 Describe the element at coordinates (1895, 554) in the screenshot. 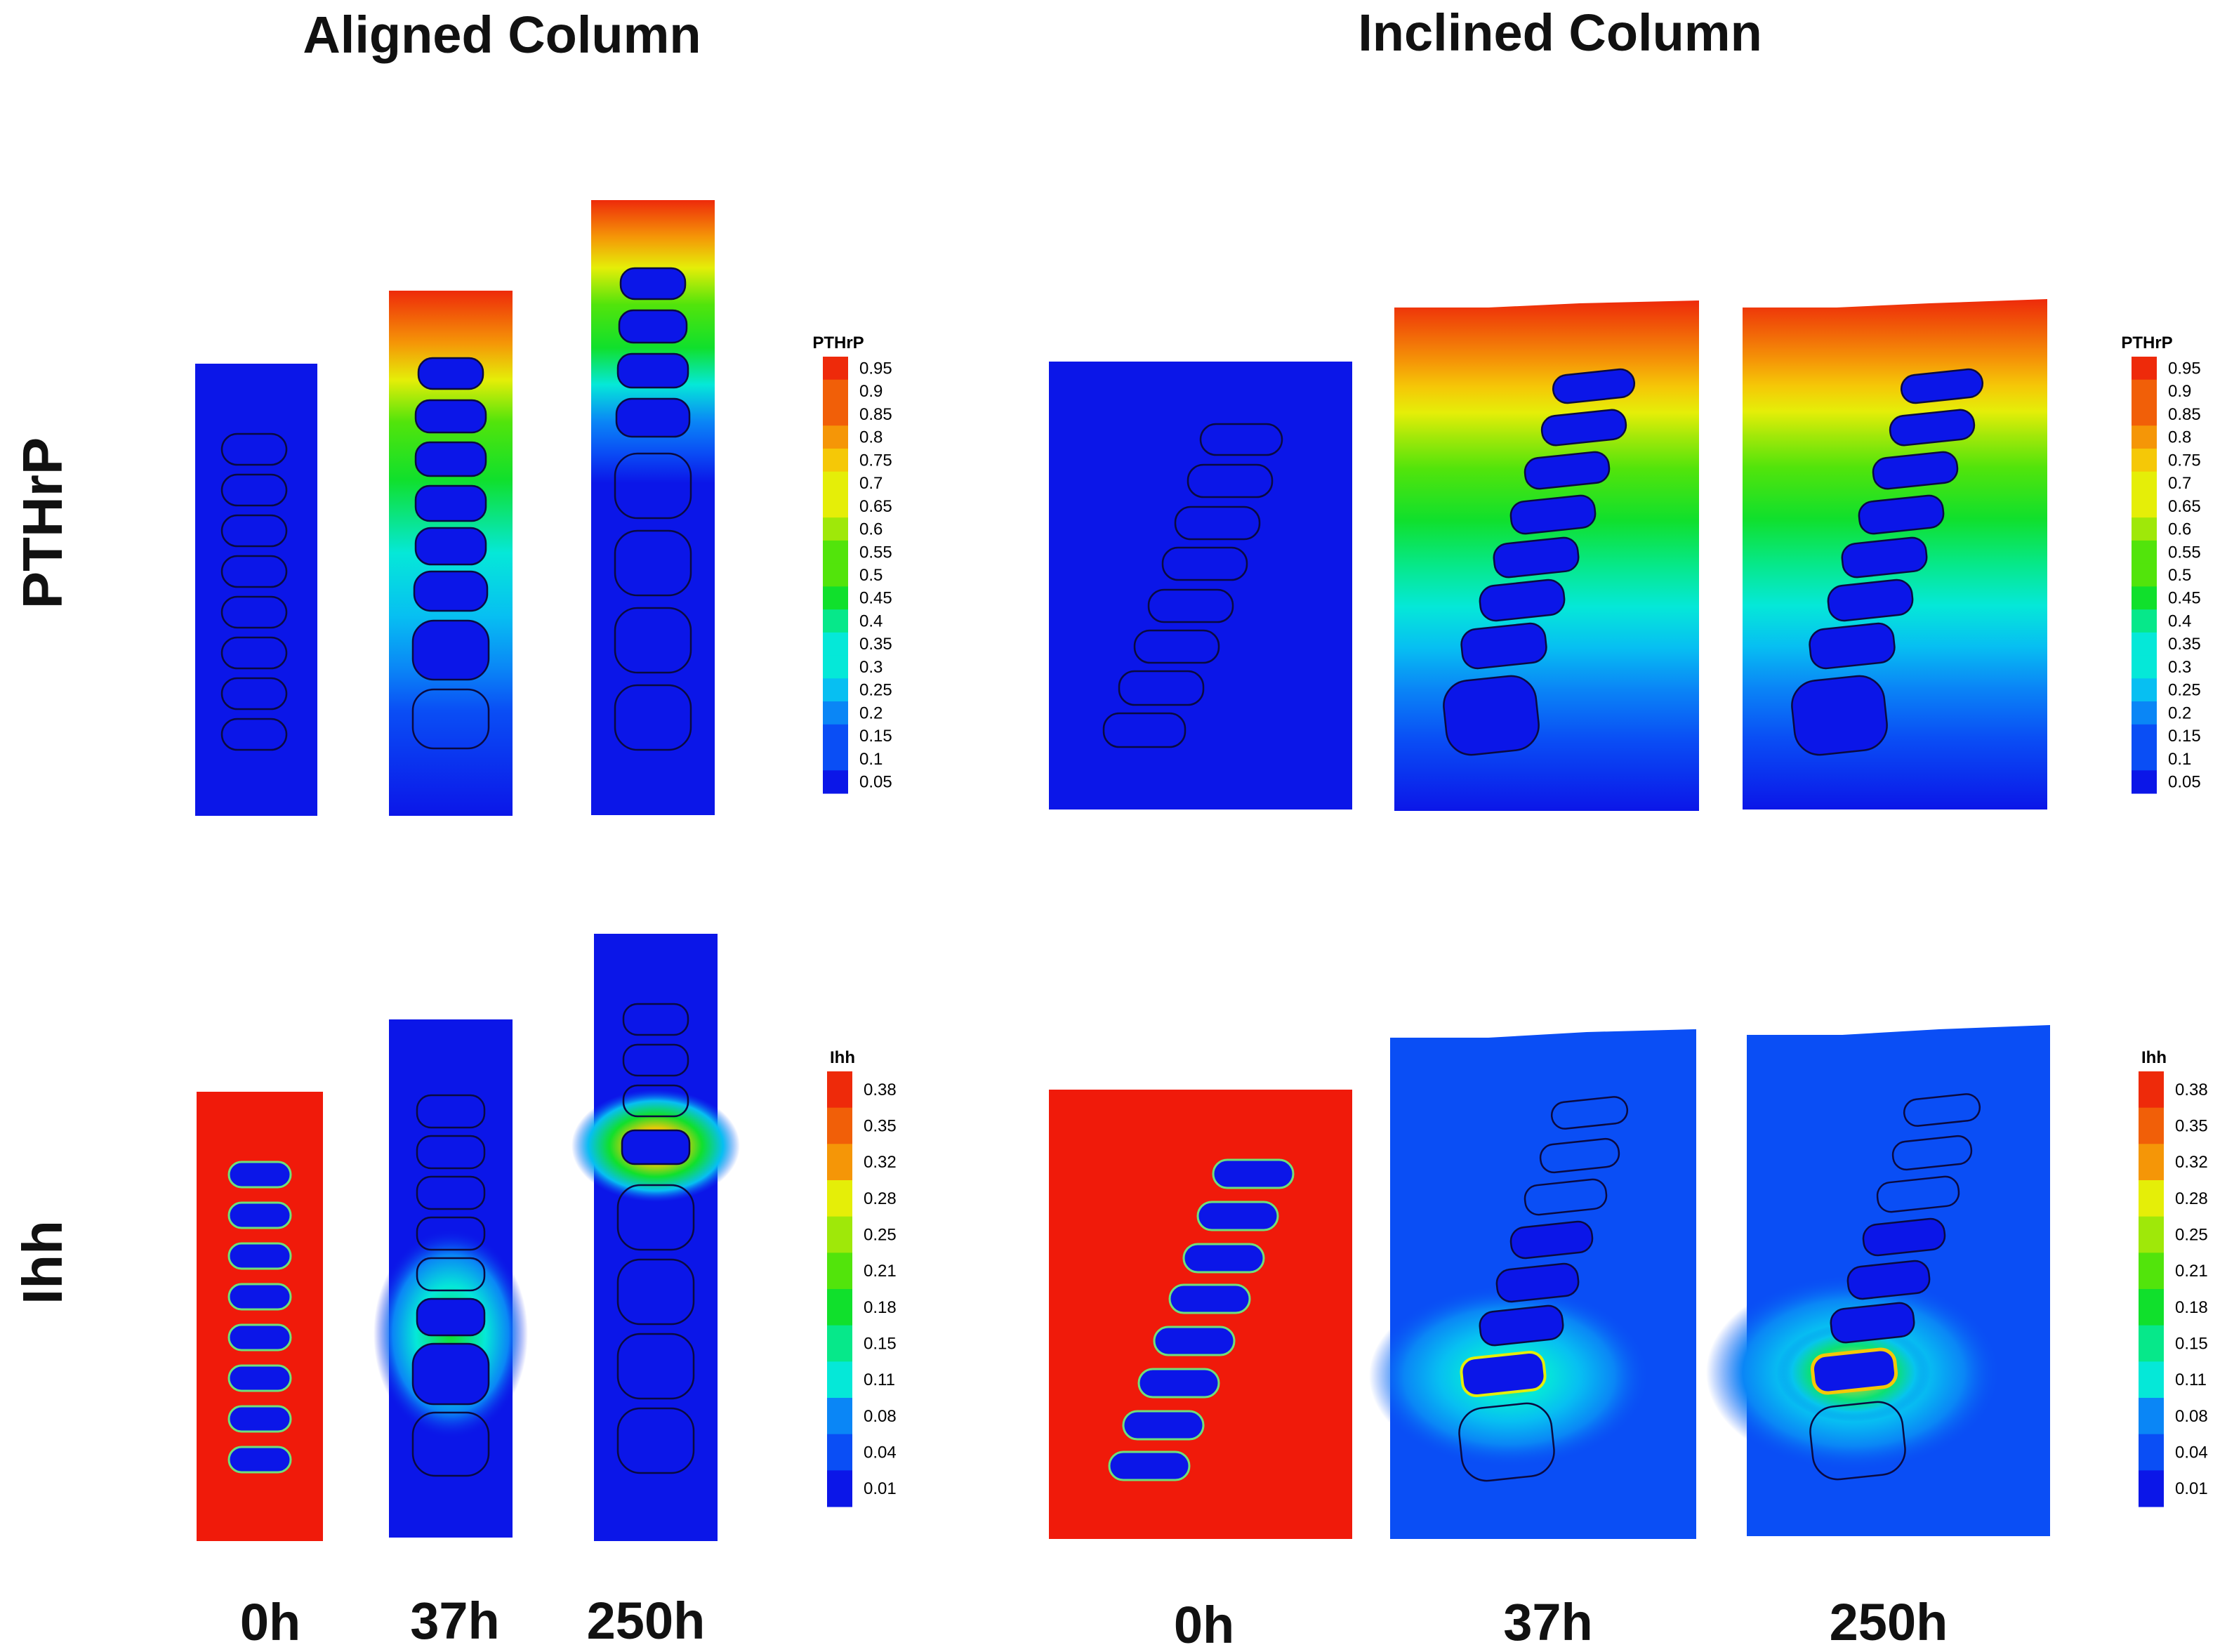

I see `panel-pthrp-inclined-250h` at that location.